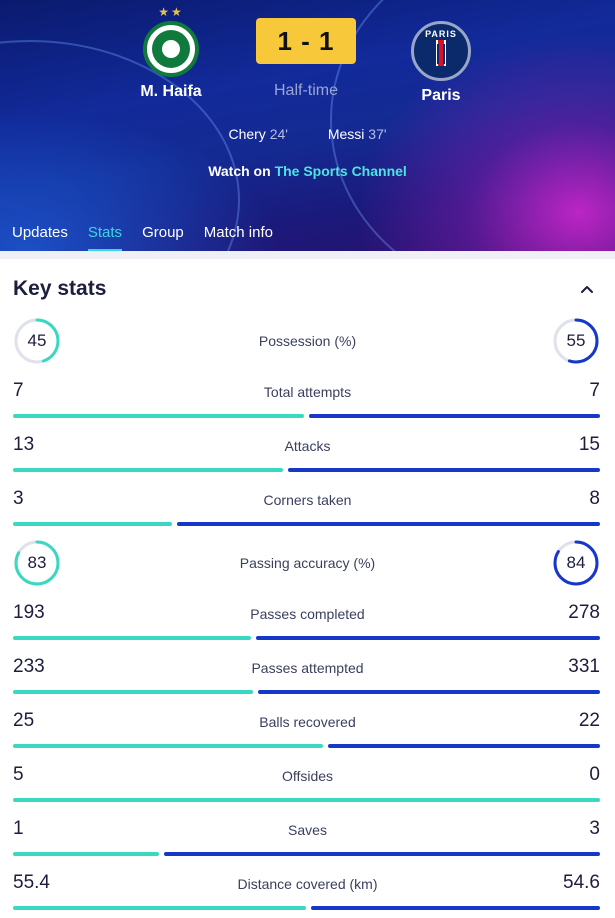 The width and height of the screenshot is (615, 918). I want to click on home-stat-value: 7, so click(18, 390).